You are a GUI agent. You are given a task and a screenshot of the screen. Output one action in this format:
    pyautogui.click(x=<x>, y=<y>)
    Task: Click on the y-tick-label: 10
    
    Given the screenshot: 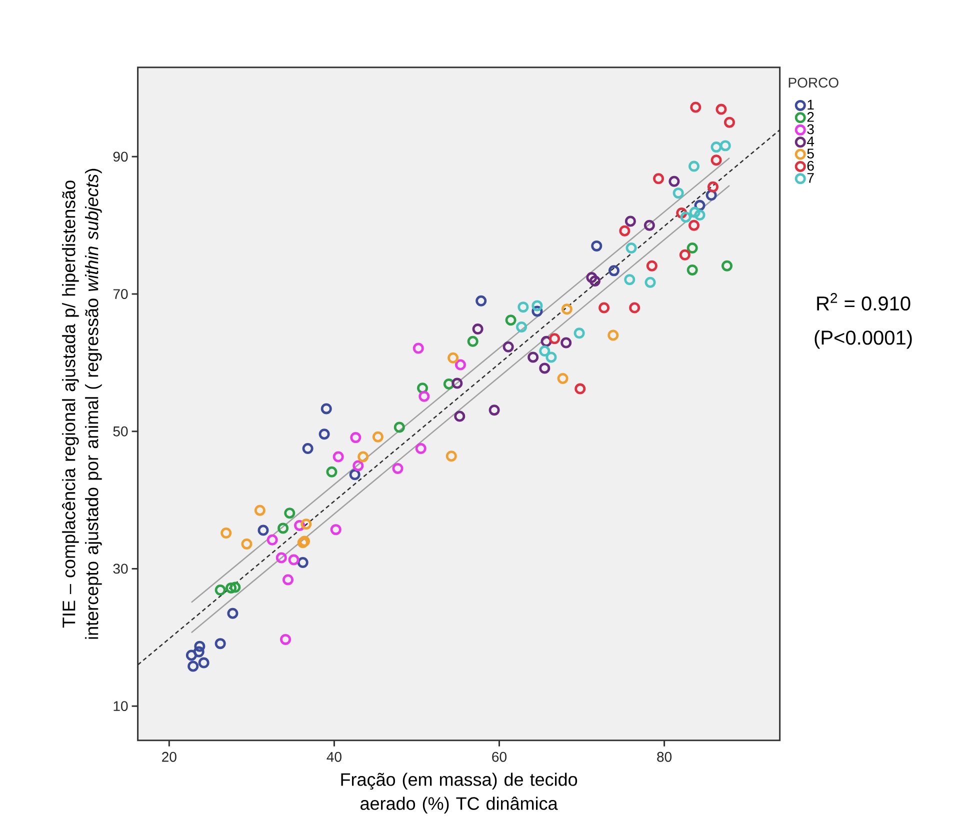 What is the action you would take?
    pyautogui.click(x=121, y=706)
    